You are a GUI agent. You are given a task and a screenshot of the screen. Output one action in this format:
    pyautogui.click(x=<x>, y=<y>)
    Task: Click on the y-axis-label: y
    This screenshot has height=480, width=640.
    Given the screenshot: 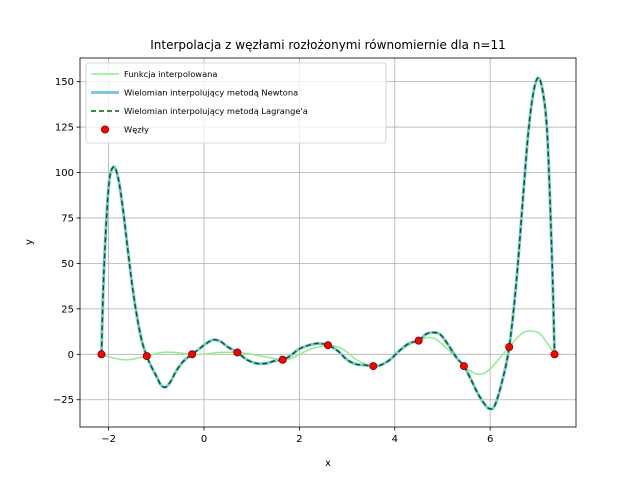 What is the action you would take?
    pyautogui.click(x=29, y=242)
    